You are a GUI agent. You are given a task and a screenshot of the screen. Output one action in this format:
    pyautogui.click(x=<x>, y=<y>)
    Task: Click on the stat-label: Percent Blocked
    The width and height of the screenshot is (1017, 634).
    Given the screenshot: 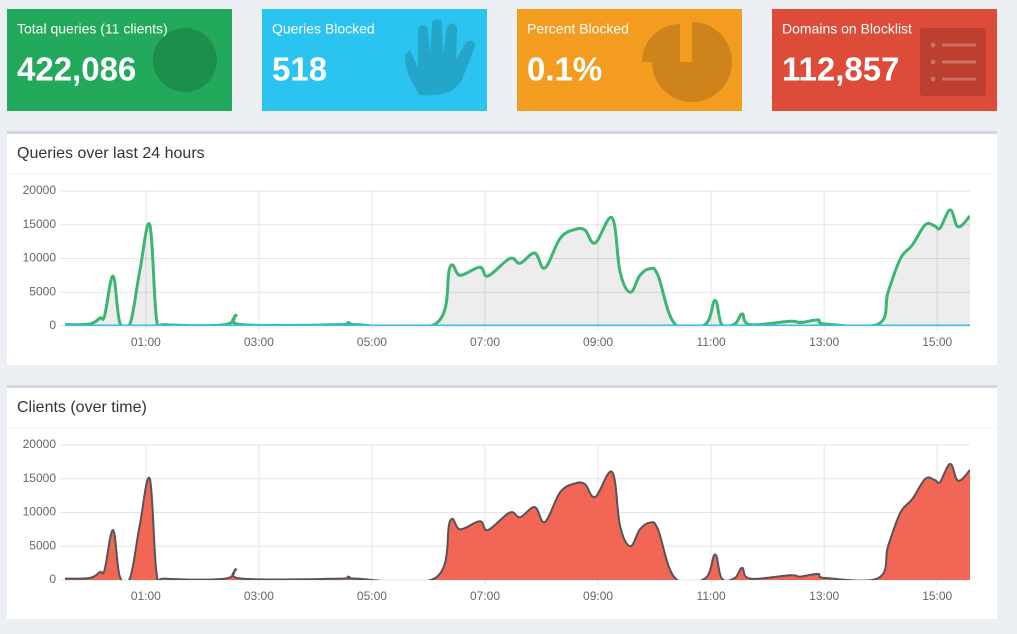 What is the action you would take?
    pyautogui.click(x=578, y=29)
    